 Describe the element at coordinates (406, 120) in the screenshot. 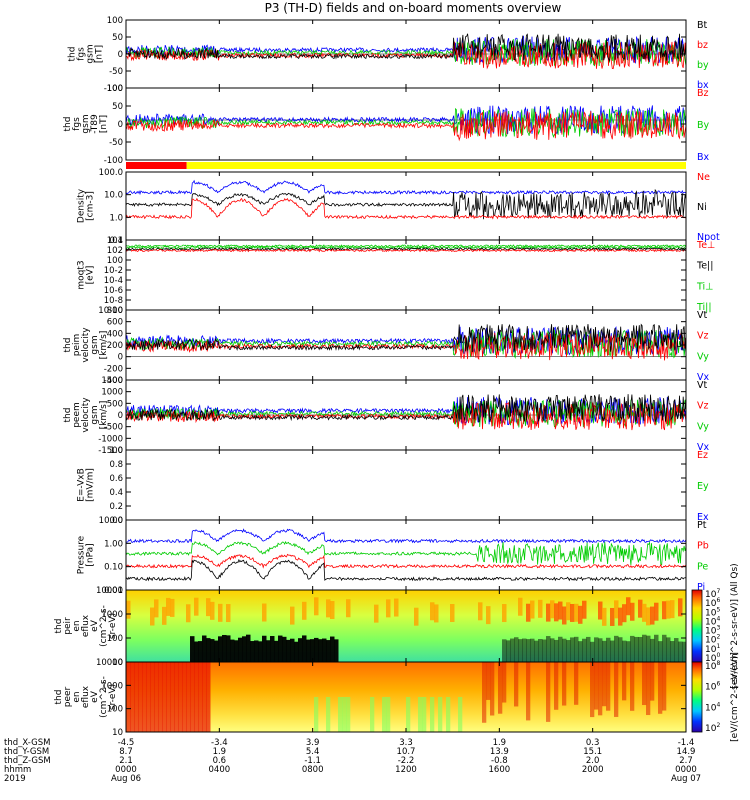

I see `series-bx` at that location.